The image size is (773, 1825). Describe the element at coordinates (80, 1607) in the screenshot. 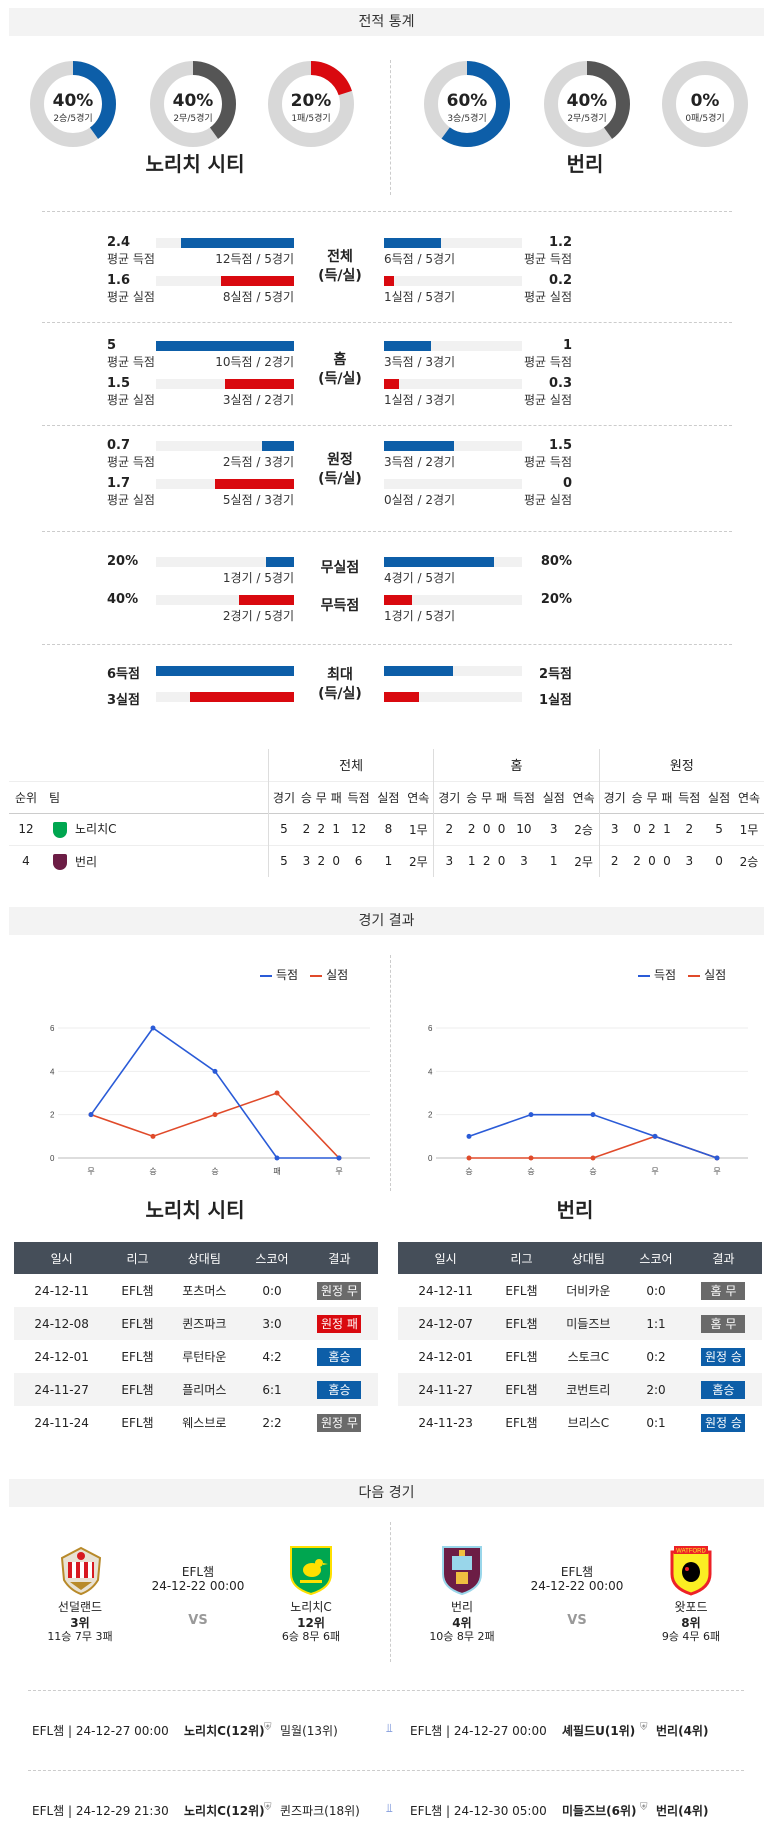

I see `fixture-team-name: 선덜랜드` at that location.